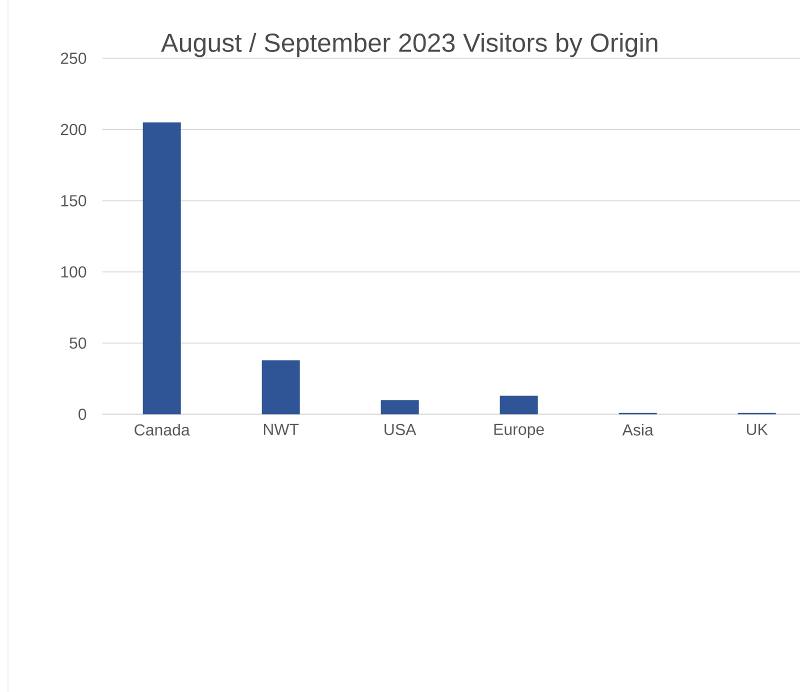 The width and height of the screenshot is (800, 692). I want to click on chart-title: August / September 2023 Visitors by Origin, so click(409, 45).